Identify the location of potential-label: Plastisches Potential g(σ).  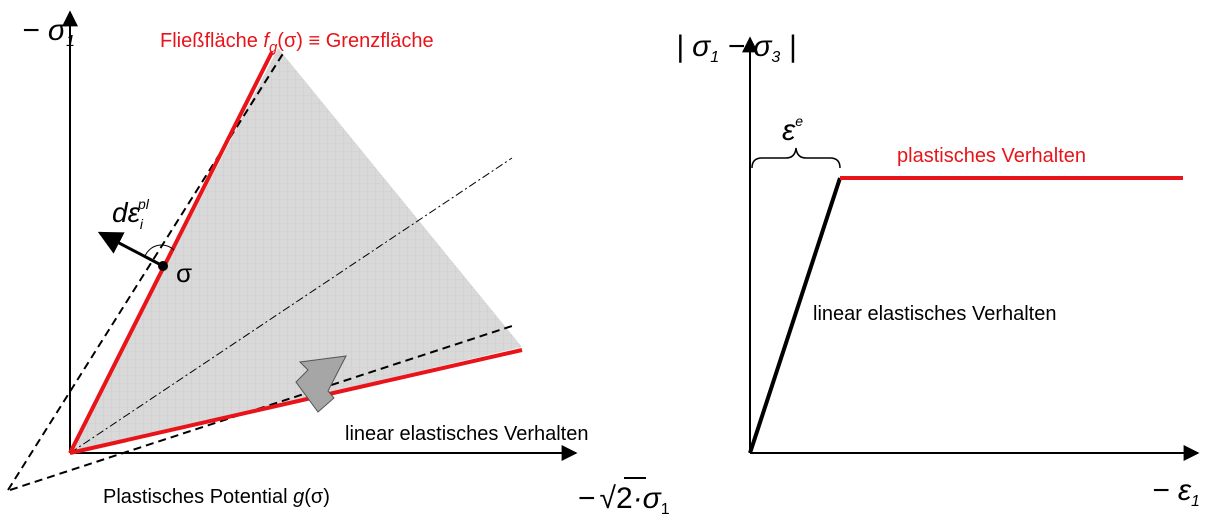
(216, 497).